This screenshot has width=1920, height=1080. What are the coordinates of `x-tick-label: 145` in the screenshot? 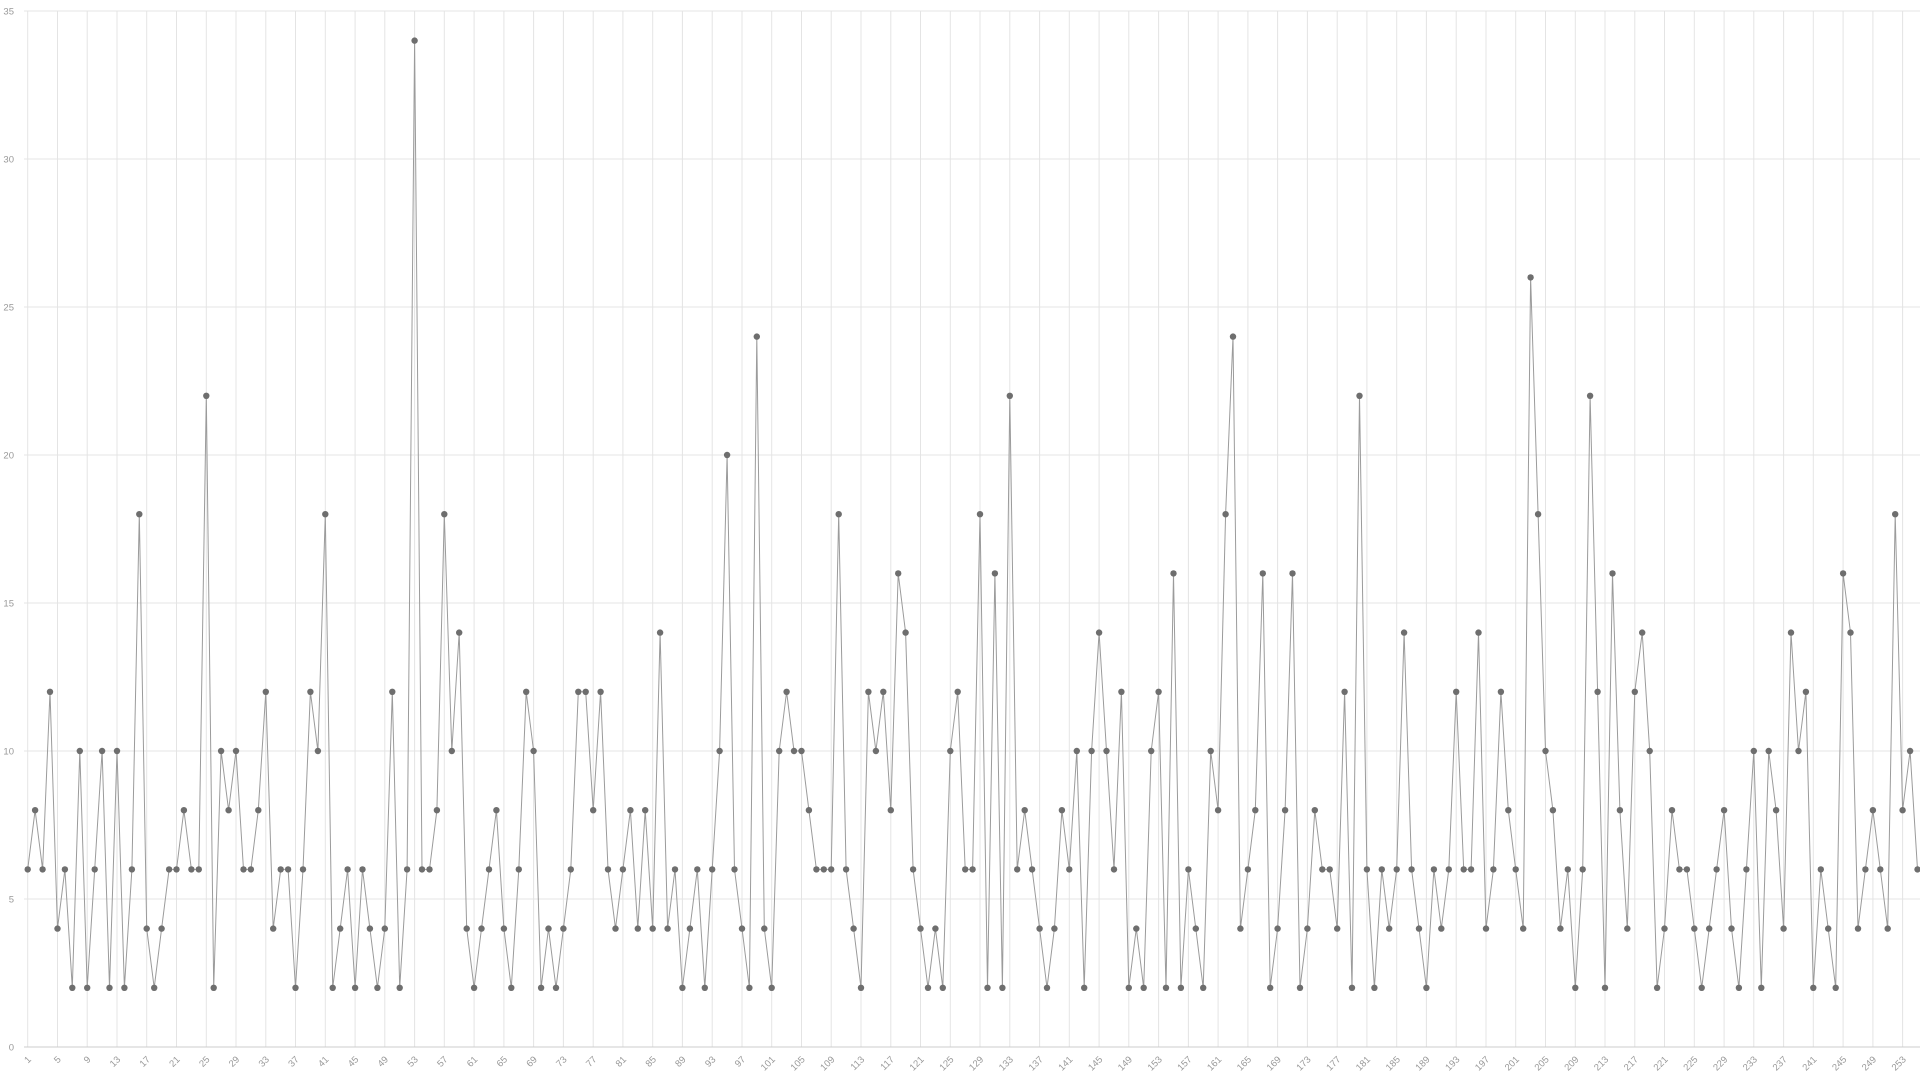 It's located at (1095, 1063).